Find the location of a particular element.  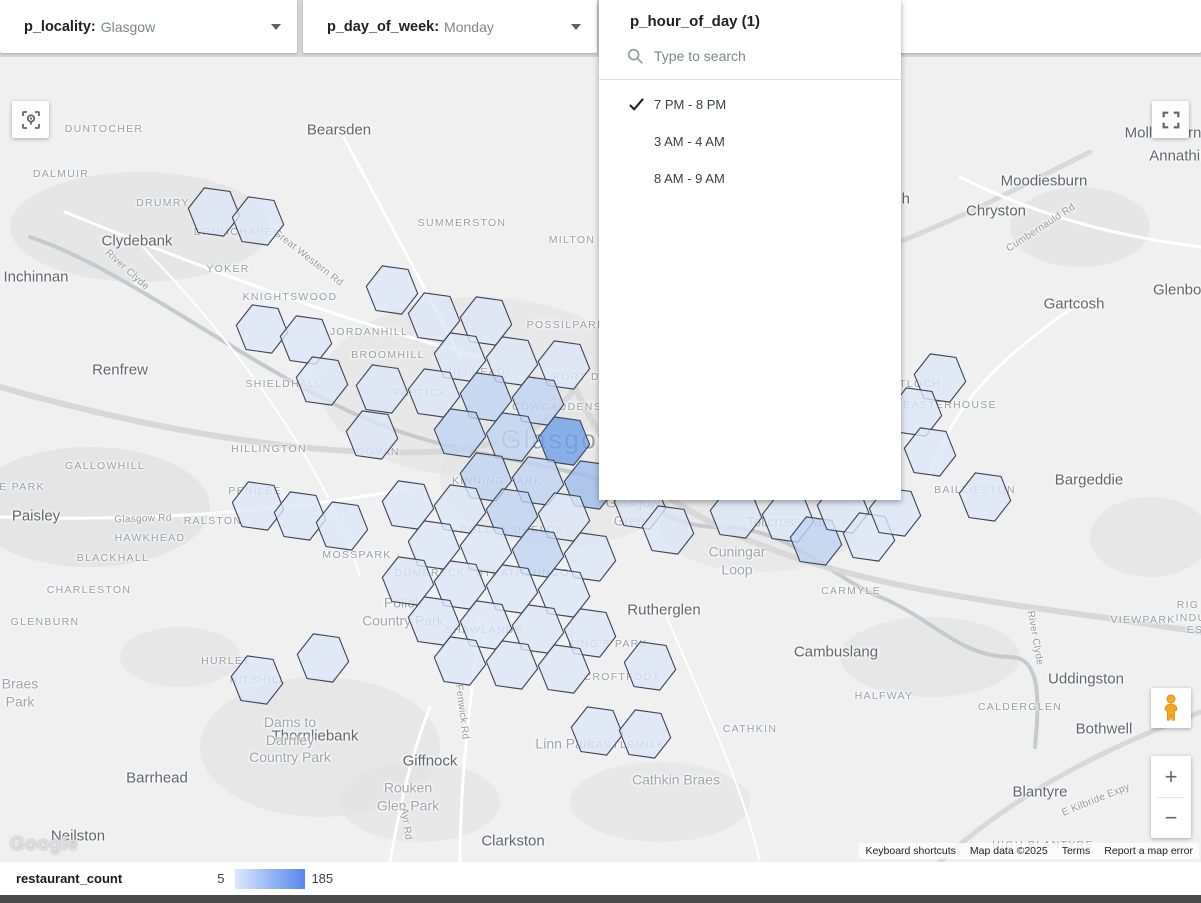

fullscreen-icon is located at coordinates (1170, 119).